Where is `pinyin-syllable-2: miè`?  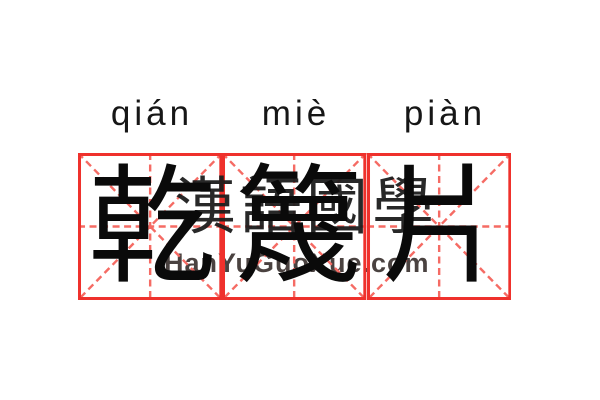
pinyin-syllable-2: miè is located at coordinates (296, 113).